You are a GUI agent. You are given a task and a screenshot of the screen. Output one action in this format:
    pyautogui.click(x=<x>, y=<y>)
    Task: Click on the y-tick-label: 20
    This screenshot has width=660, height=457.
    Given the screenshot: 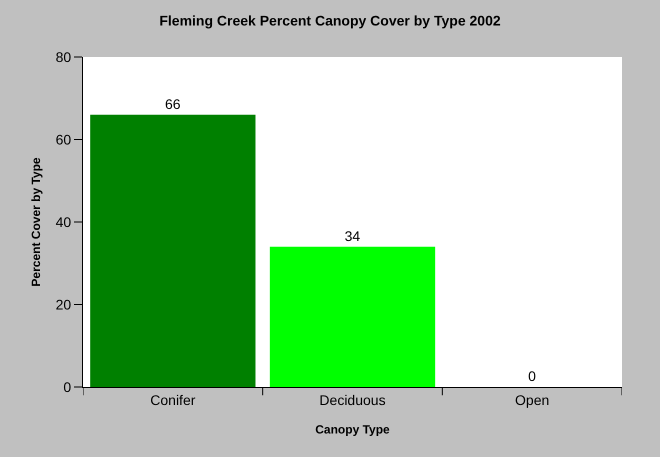 What is the action you would take?
    pyautogui.click(x=64, y=304)
    